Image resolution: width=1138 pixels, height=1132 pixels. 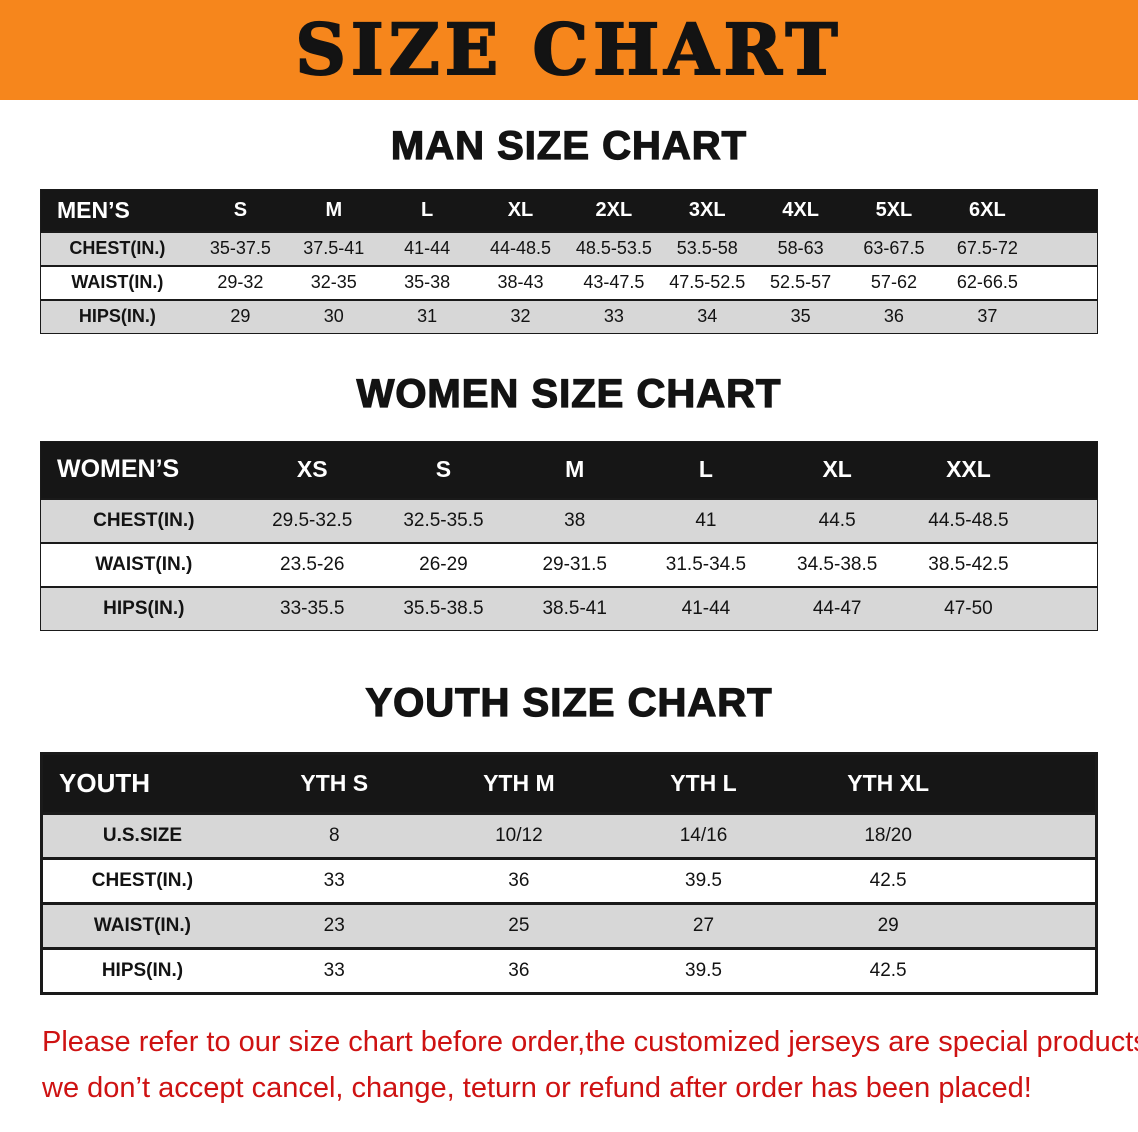 I want to click on measurement-value: 33-35.5, so click(x=312, y=608).